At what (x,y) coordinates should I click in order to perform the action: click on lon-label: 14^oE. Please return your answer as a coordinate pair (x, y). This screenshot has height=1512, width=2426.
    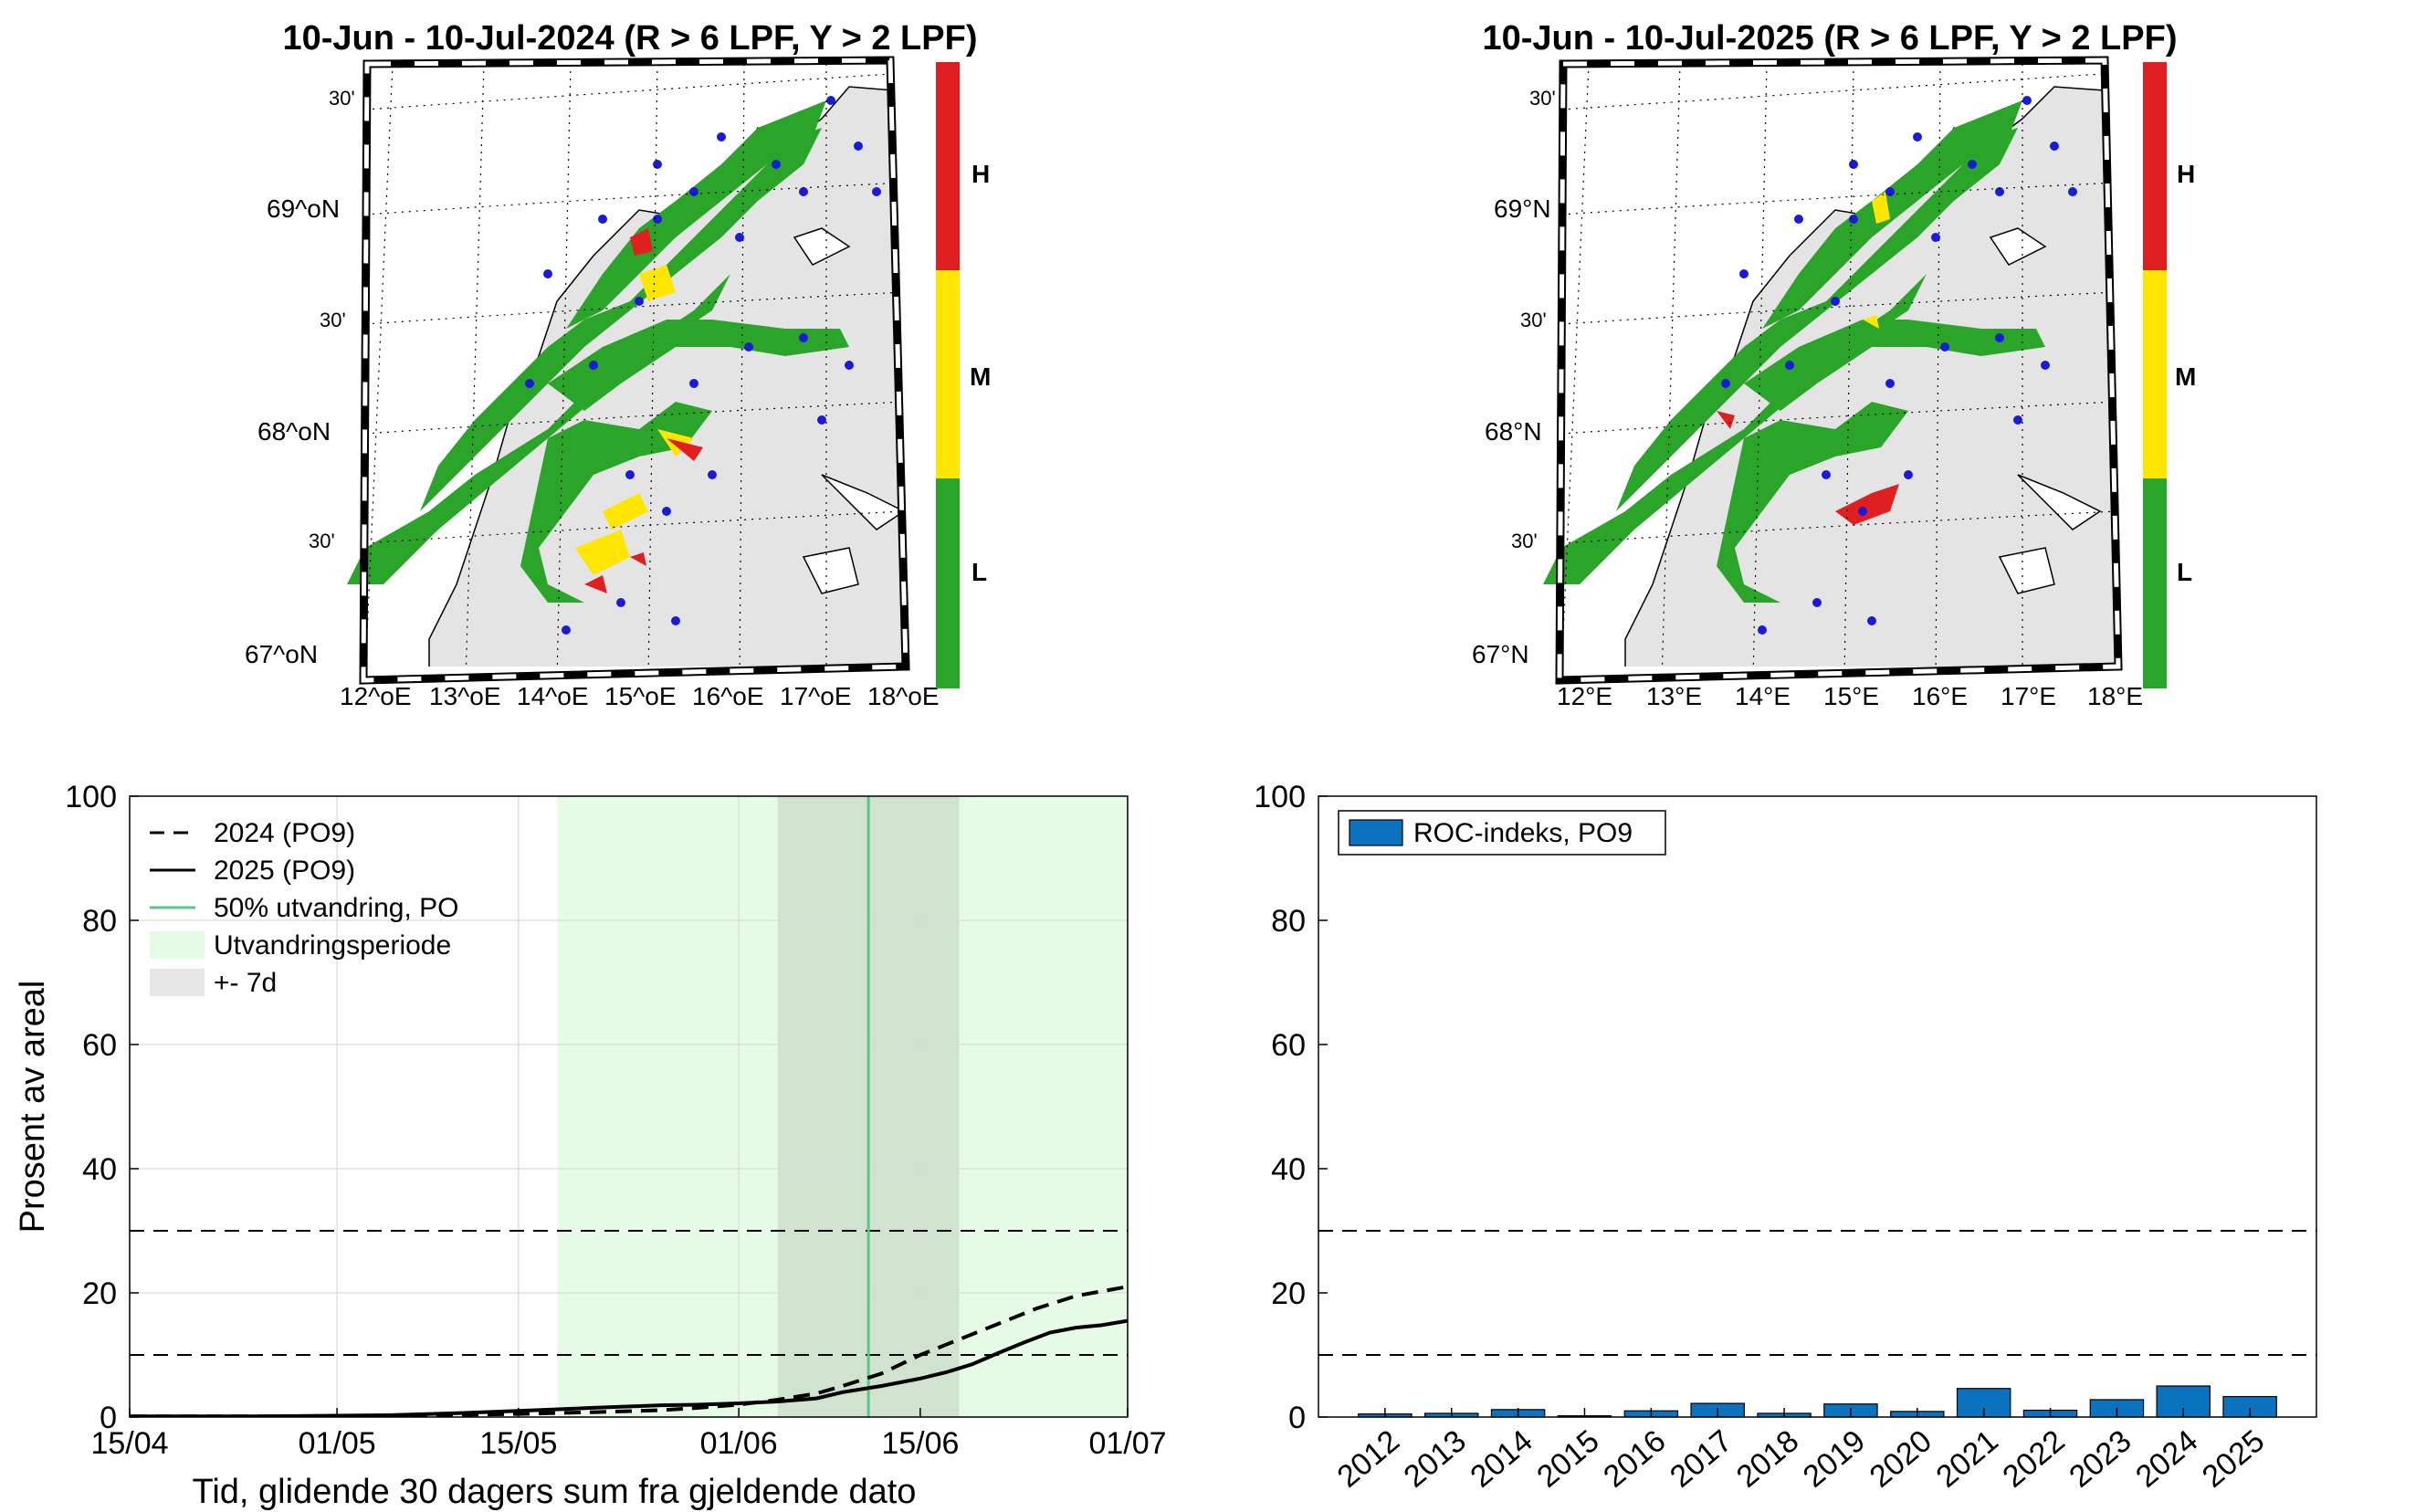
    Looking at the image, I should click on (553, 696).